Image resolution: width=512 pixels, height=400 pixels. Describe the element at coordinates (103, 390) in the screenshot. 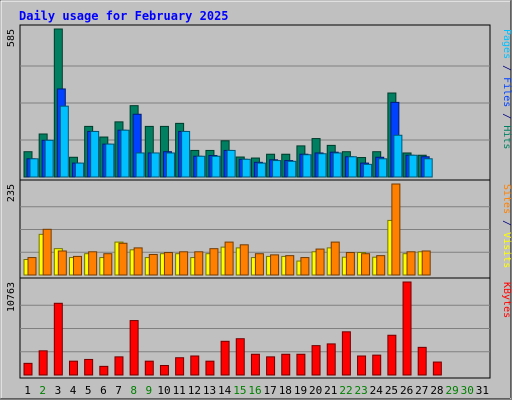

I see `day-label-6: 6` at that location.